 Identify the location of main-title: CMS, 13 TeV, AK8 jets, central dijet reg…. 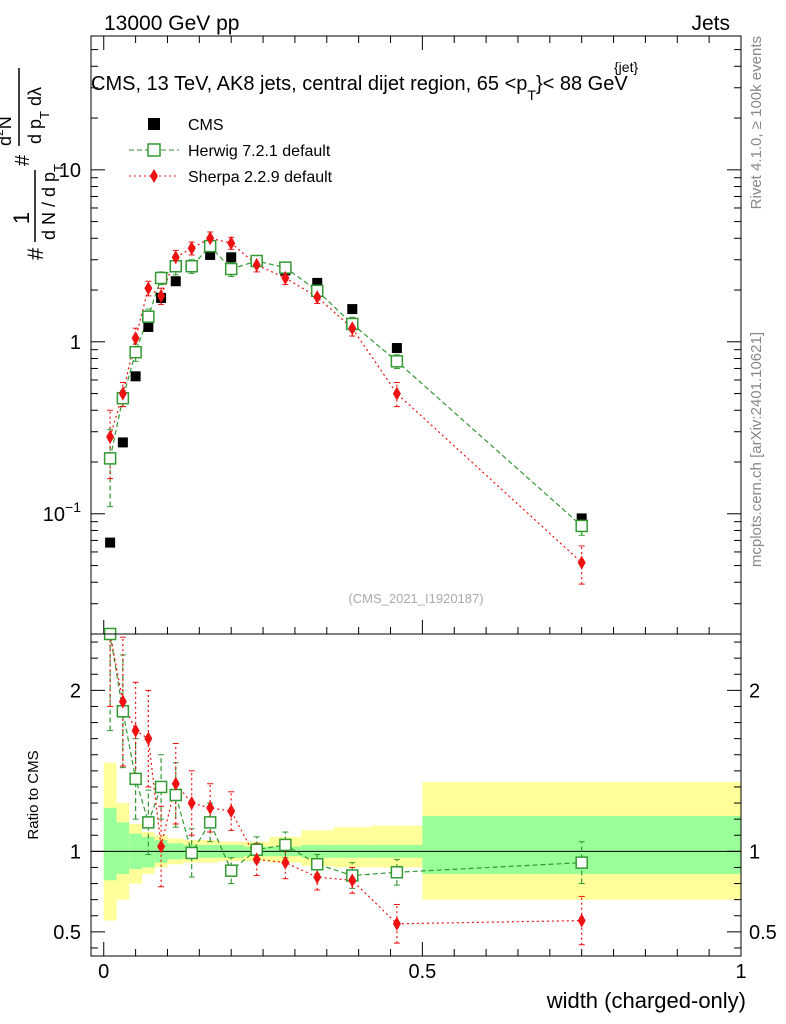
(359, 88).